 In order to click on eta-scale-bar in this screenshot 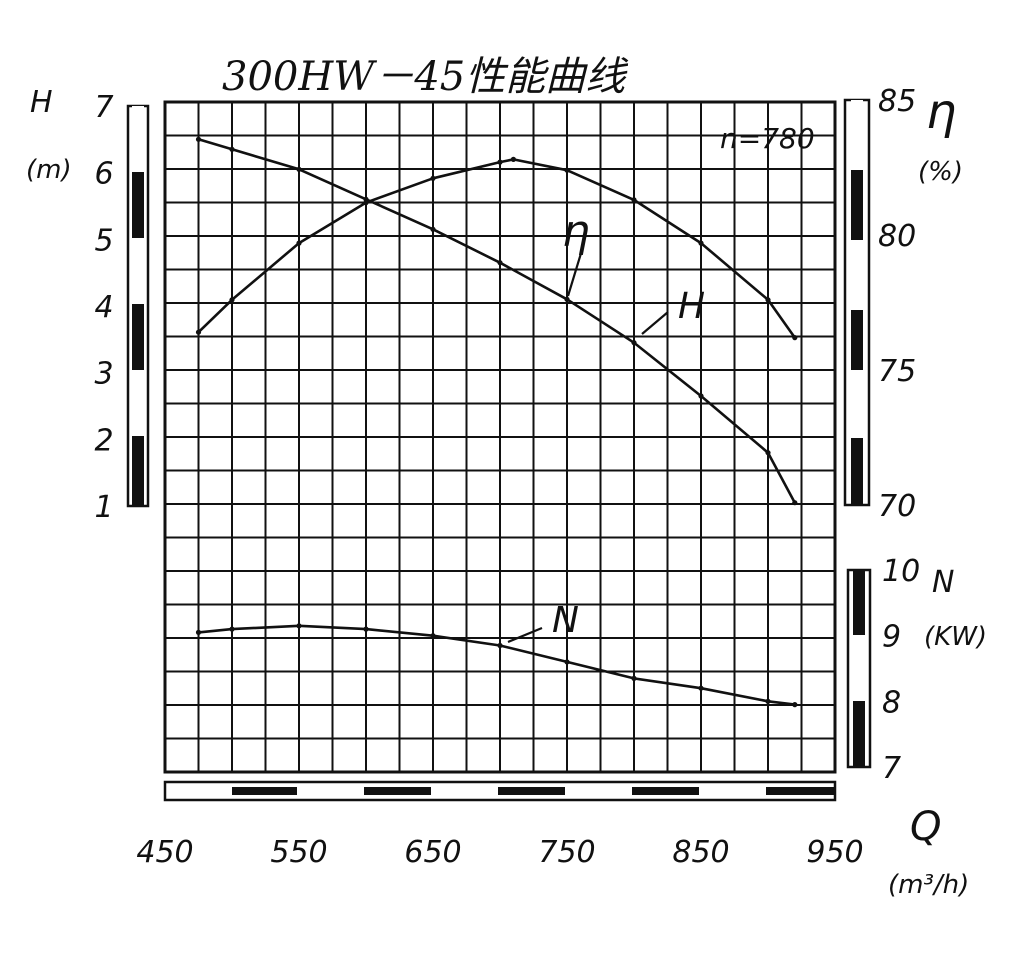, I will do `click(857, 302)`.